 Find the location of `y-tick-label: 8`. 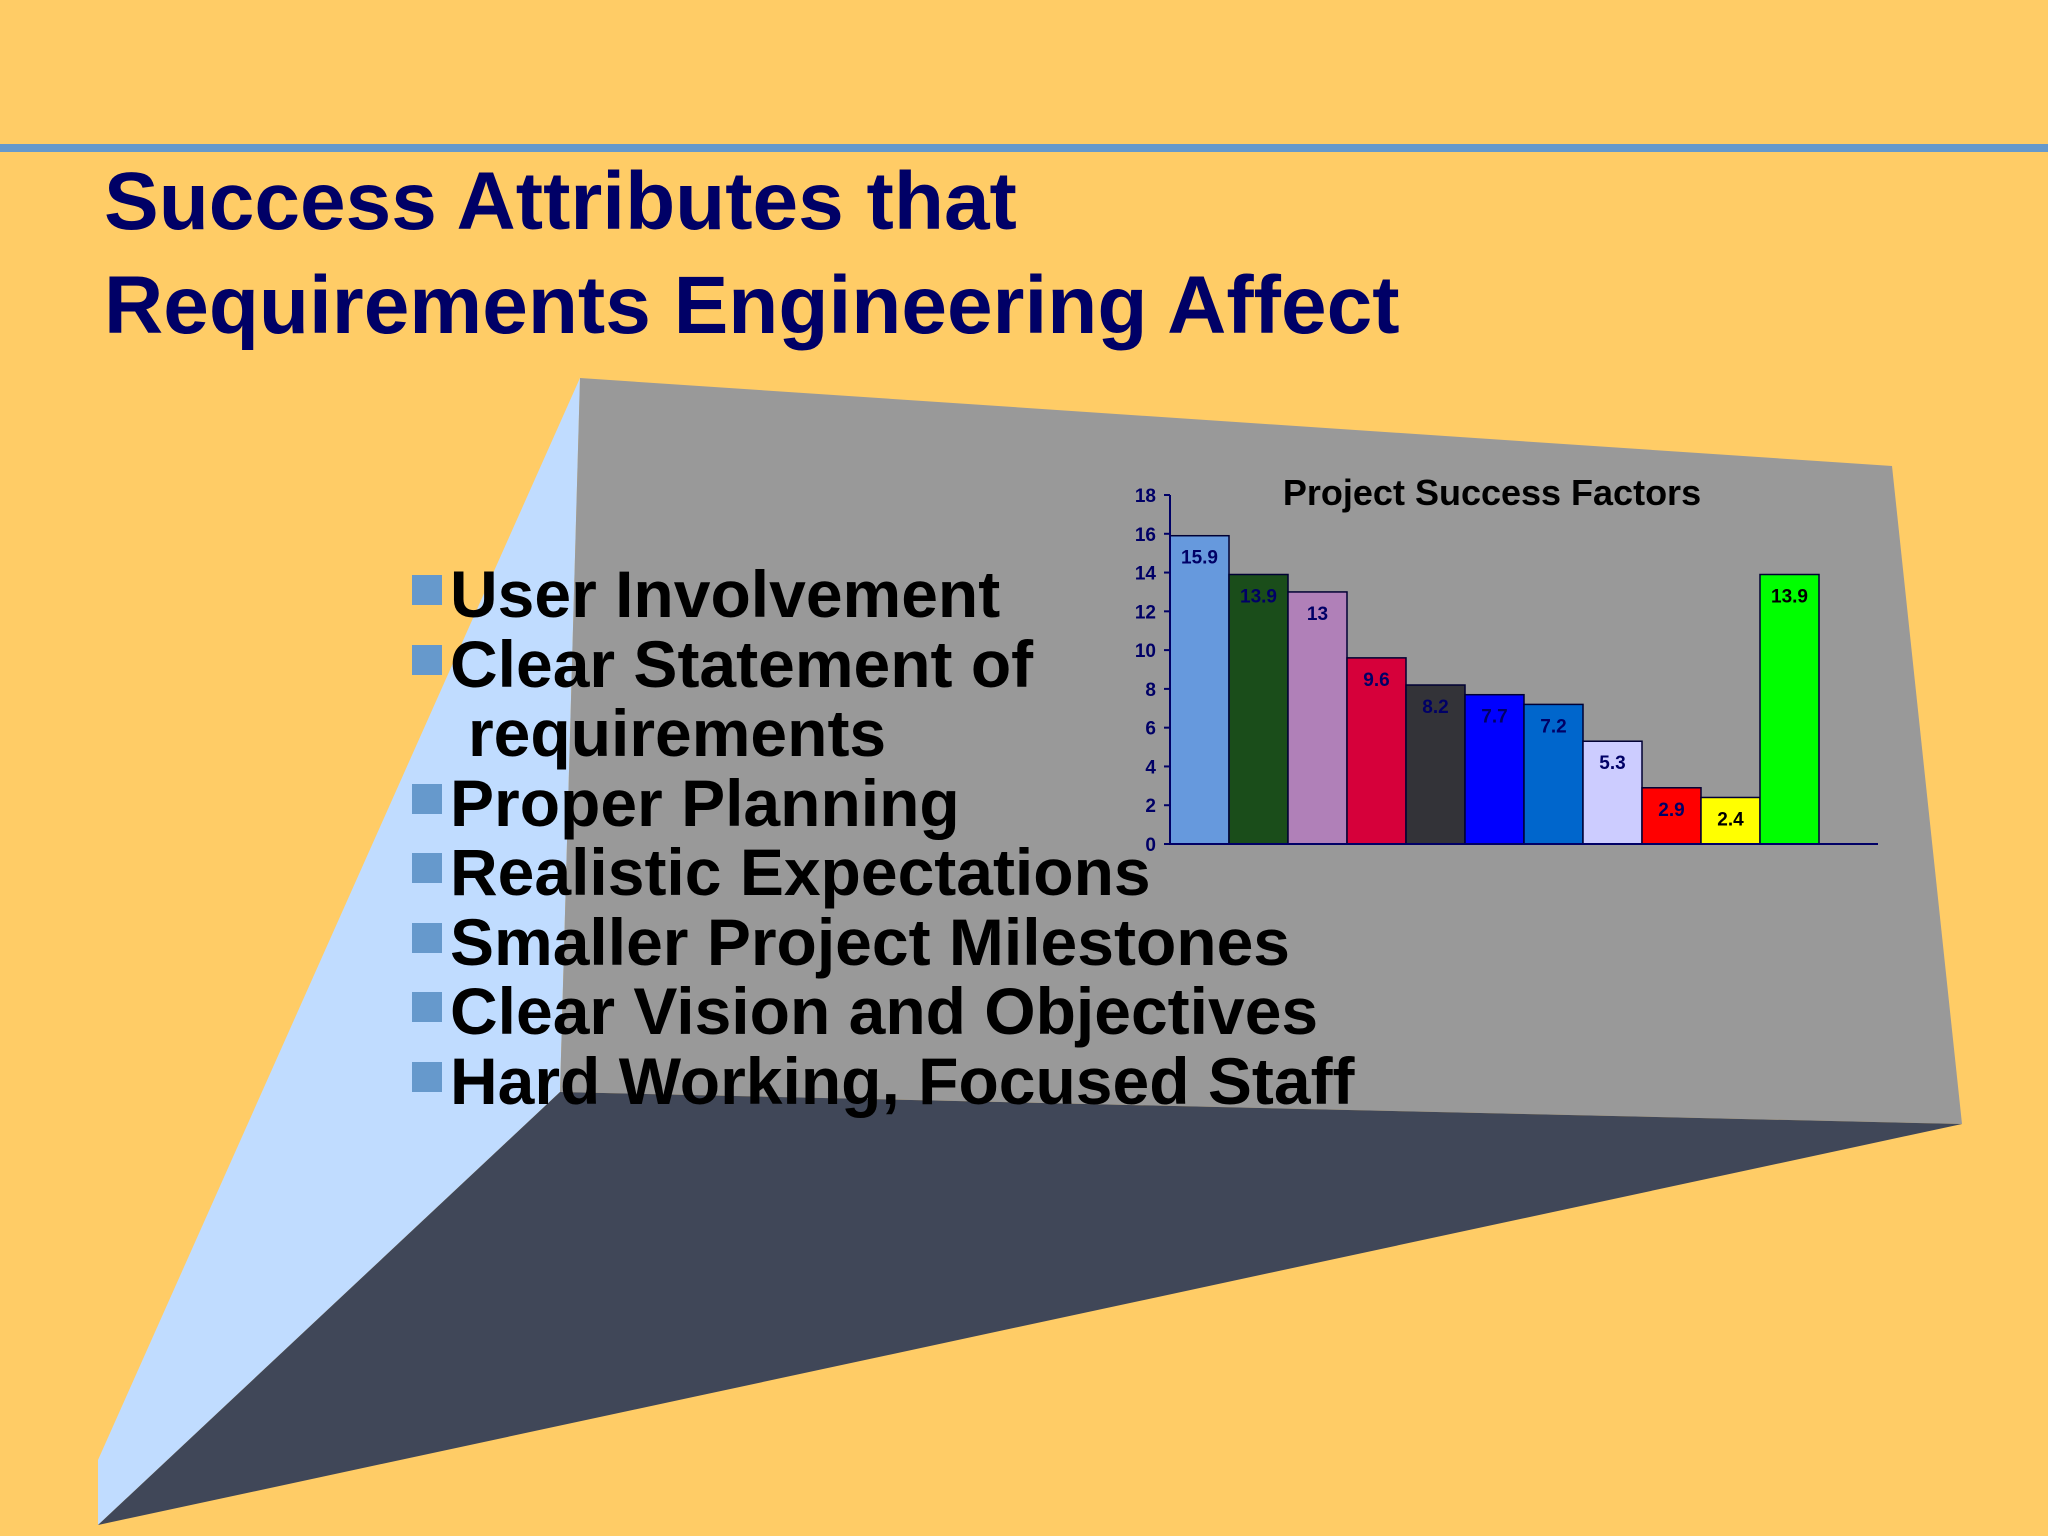

y-tick-label: 8 is located at coordinates (1150, 690).